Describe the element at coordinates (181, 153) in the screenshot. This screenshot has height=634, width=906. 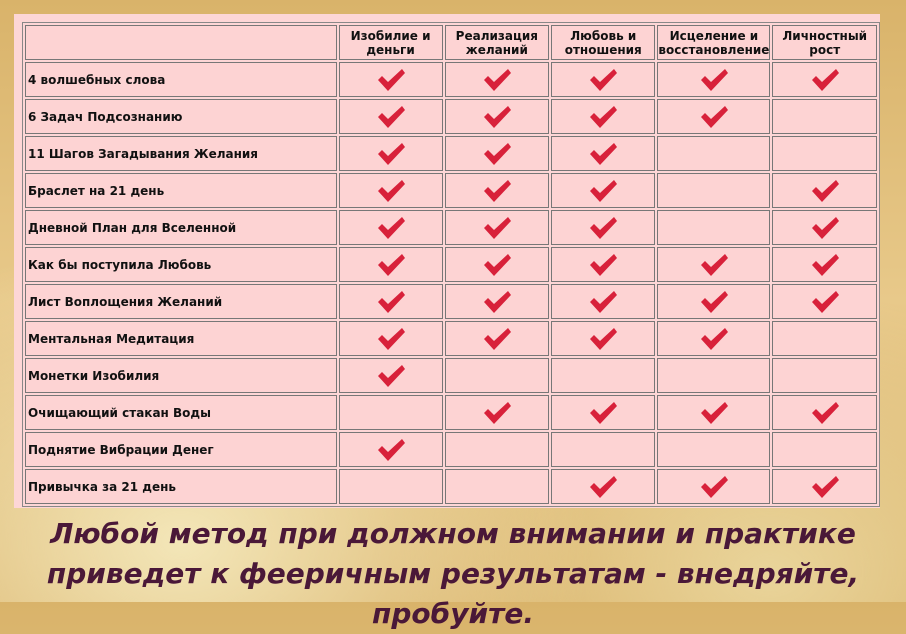
I see `row-name: 11 Шагов Загадывания Желания` at that location.